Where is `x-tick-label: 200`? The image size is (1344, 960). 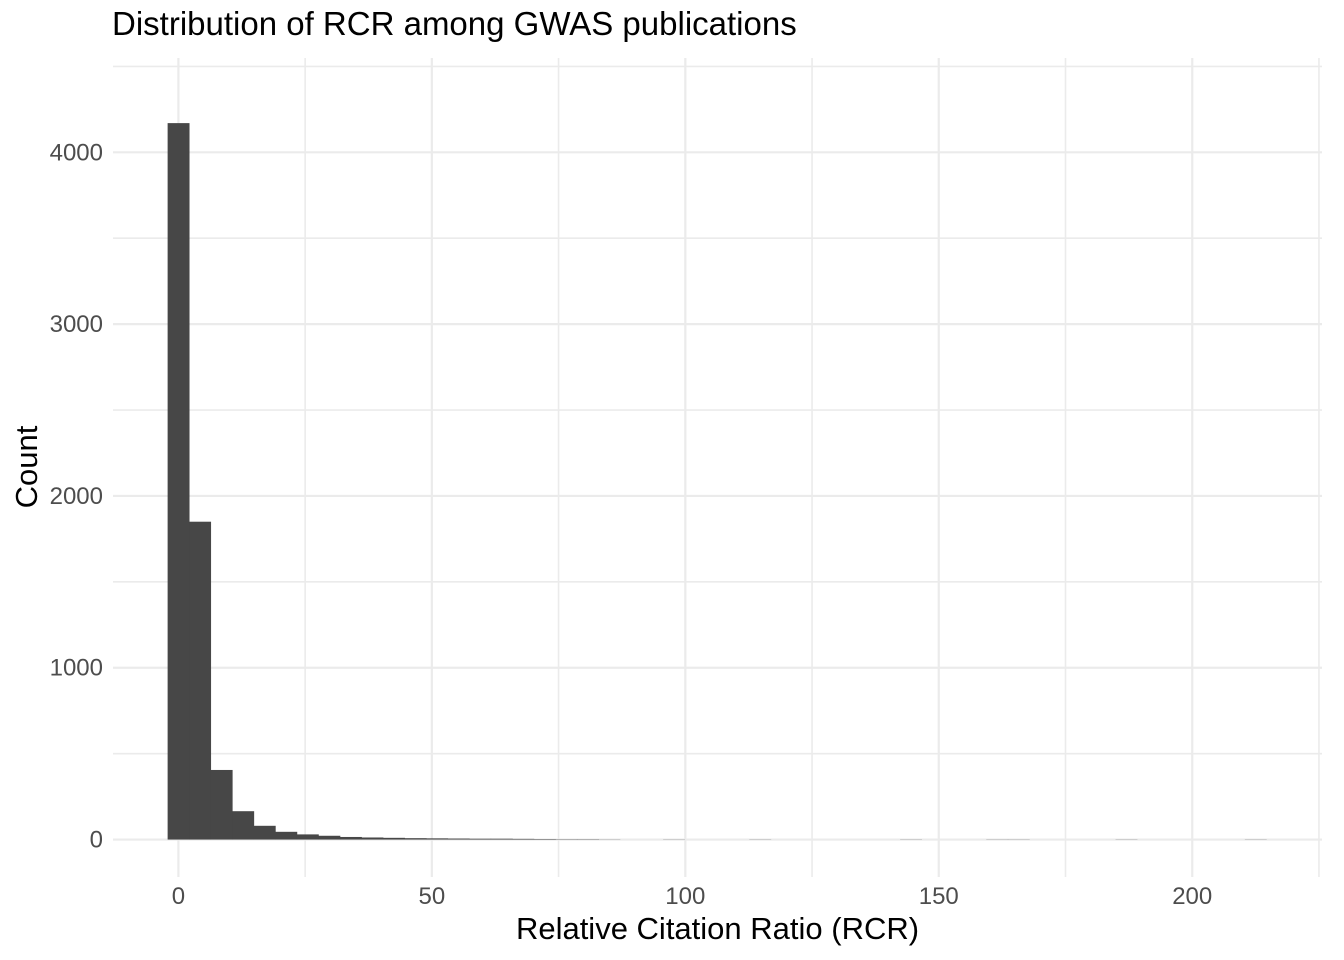
x-tick-label: 200 is located at coordinates (1192, 896).